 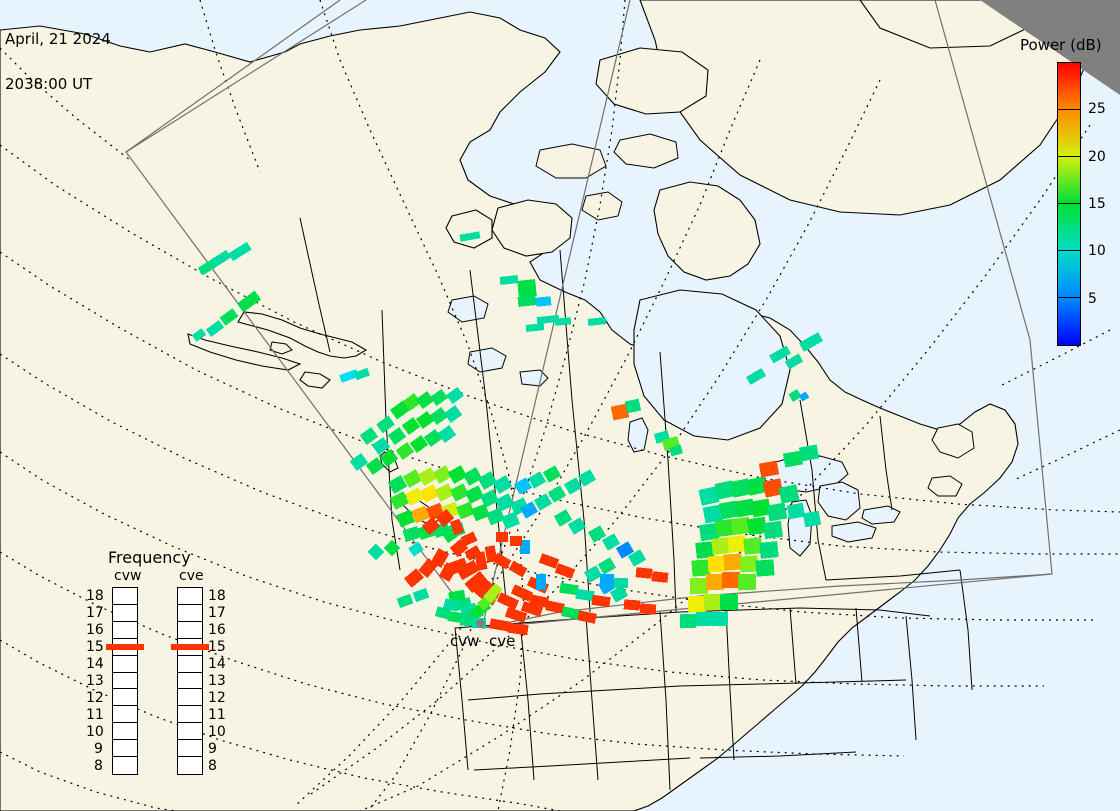 What do you see at coordinates (652, 81) in the screenshot?
I see `ellesmere-island` at bounding box center [652, 81].